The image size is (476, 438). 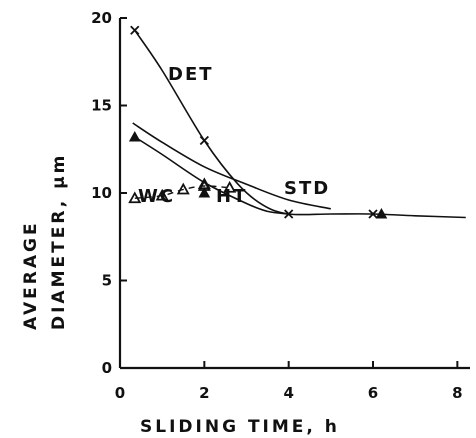 I want to click on series-line-wc, so click(x=182, y=192).